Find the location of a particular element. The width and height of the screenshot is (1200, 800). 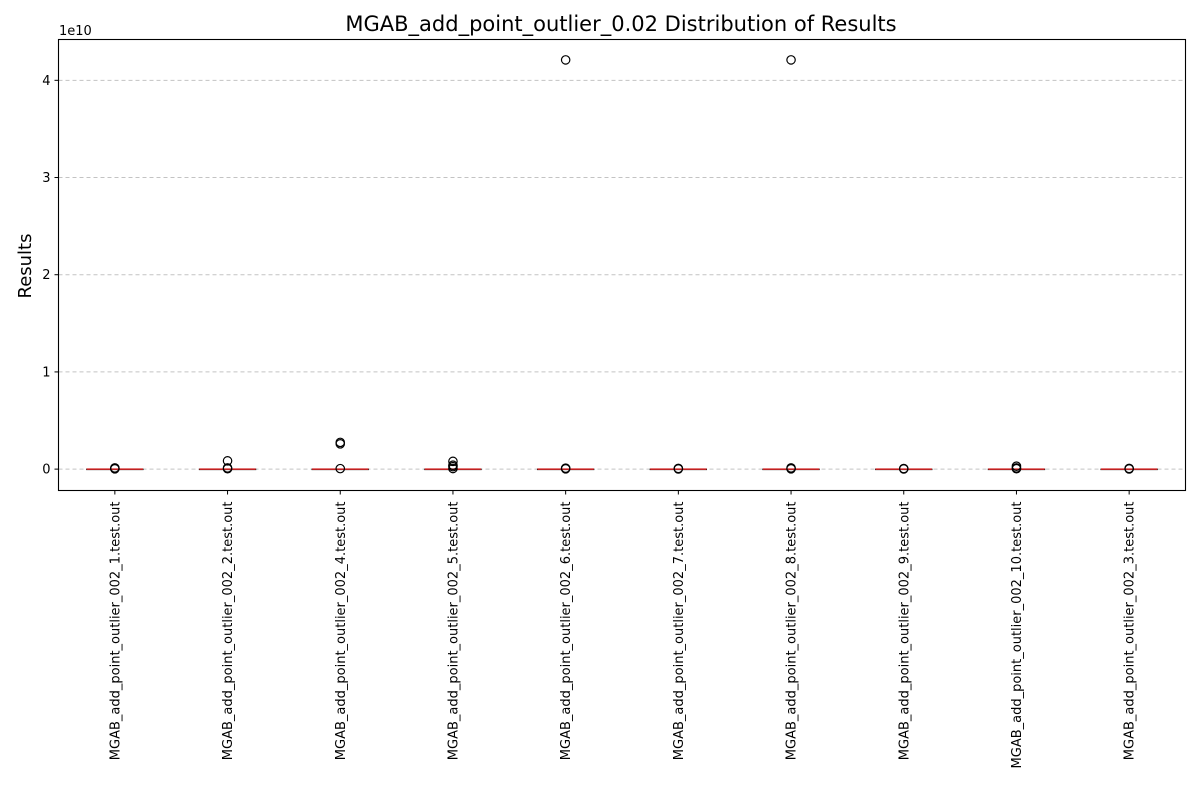

y-tick-label: 2 is located at coordinates (46, 275).